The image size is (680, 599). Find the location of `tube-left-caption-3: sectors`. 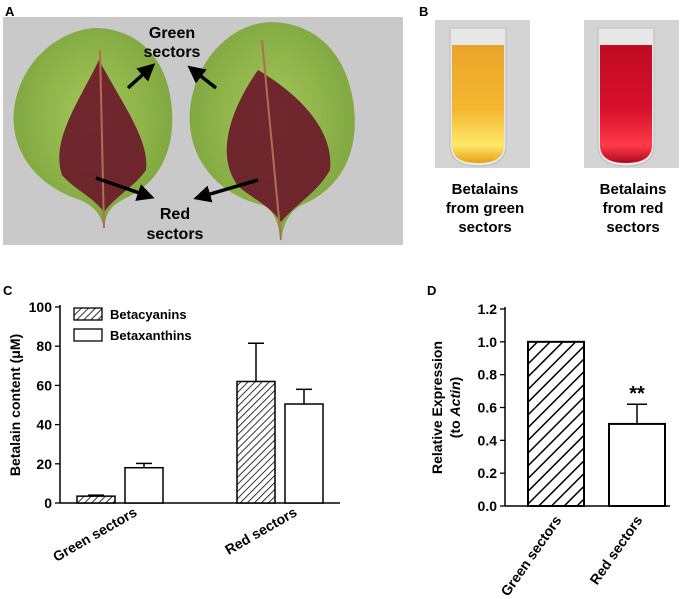

tube-left-caption-3: sectors is located at coordinates (484, 227).